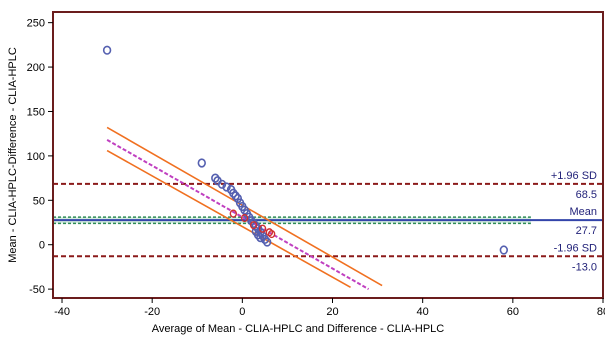  What do you see at coordinates (583, 212) in the screenshot?
I see `reference-line-label: Mean` at bounding box center [583, 212].